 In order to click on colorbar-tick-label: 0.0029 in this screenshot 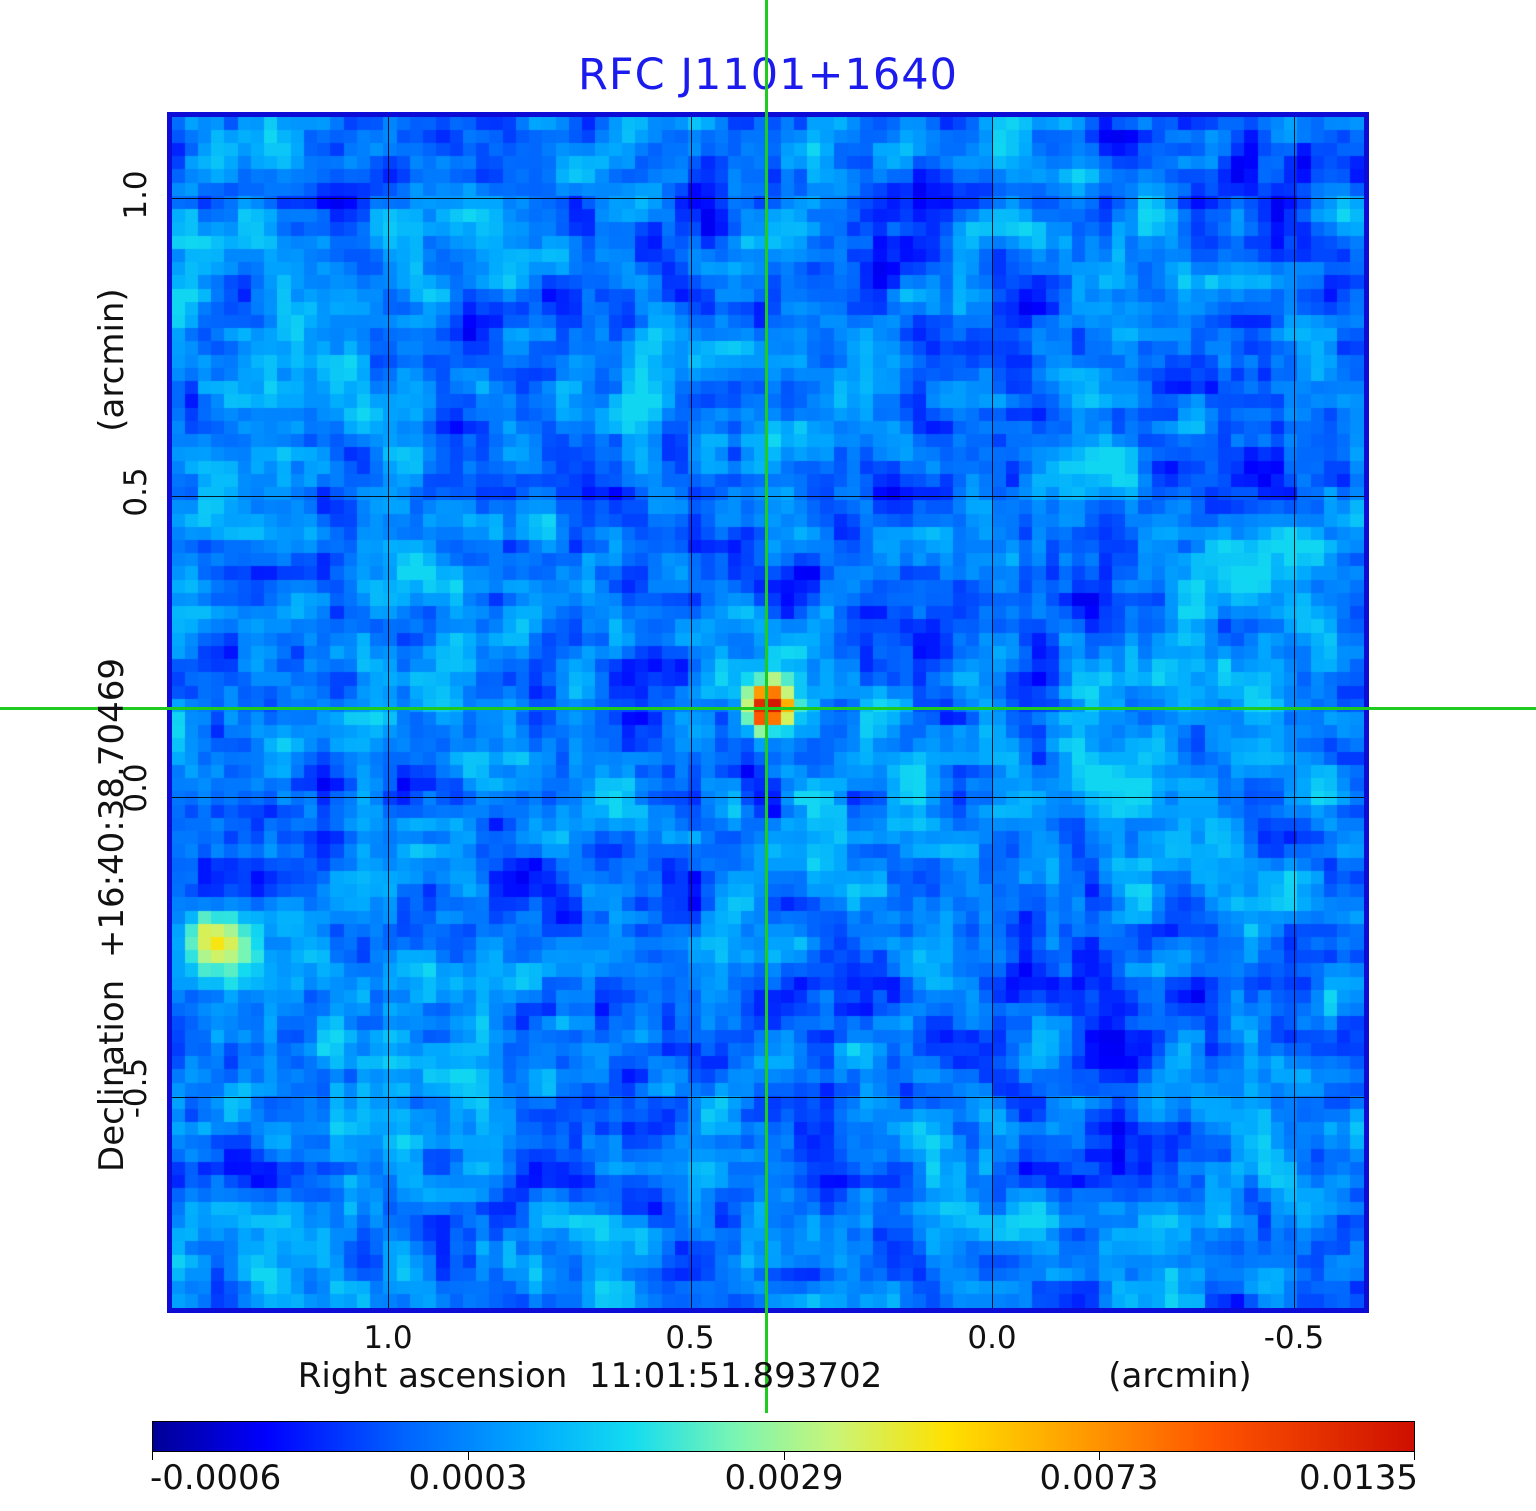, I will do `click(784, 1478)`.